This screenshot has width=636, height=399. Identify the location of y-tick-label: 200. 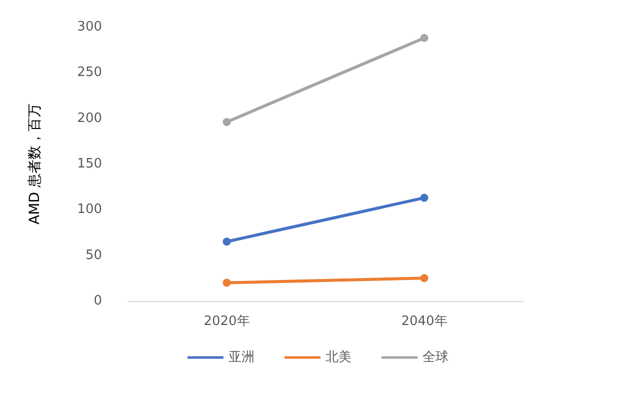
(89, 118).